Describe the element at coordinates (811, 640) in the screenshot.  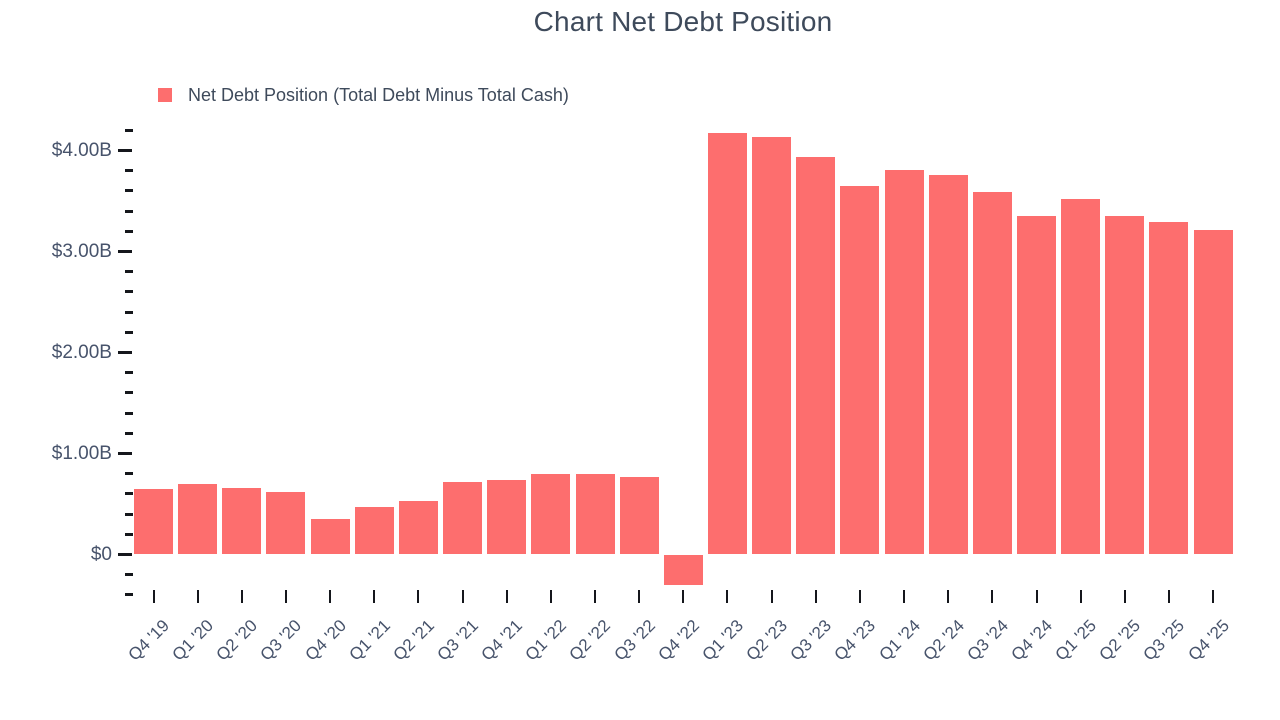
I see `x-axis-label: Q3 '23` at that location.